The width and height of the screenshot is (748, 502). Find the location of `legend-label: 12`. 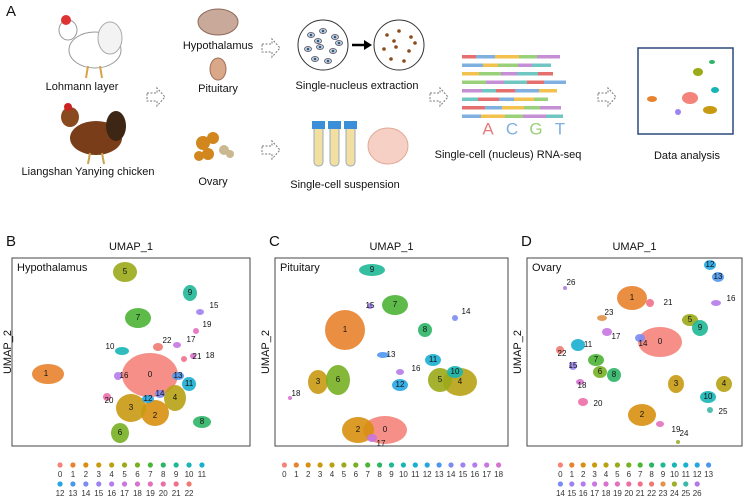

legend-label: 12 is located at coordinates (697, 474).